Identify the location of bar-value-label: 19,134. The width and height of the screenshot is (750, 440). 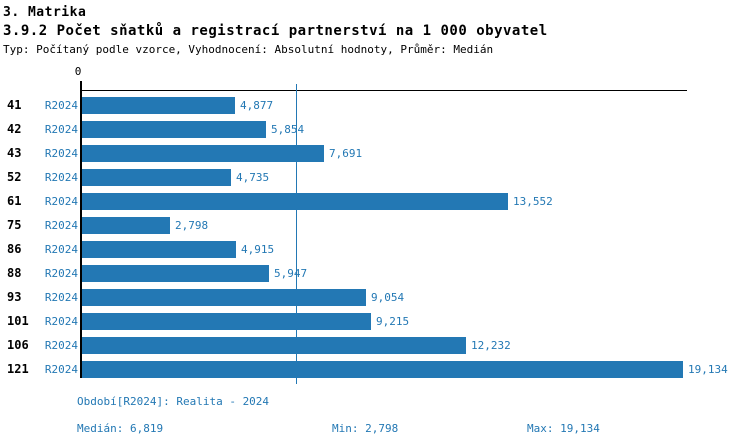
(708, 369).